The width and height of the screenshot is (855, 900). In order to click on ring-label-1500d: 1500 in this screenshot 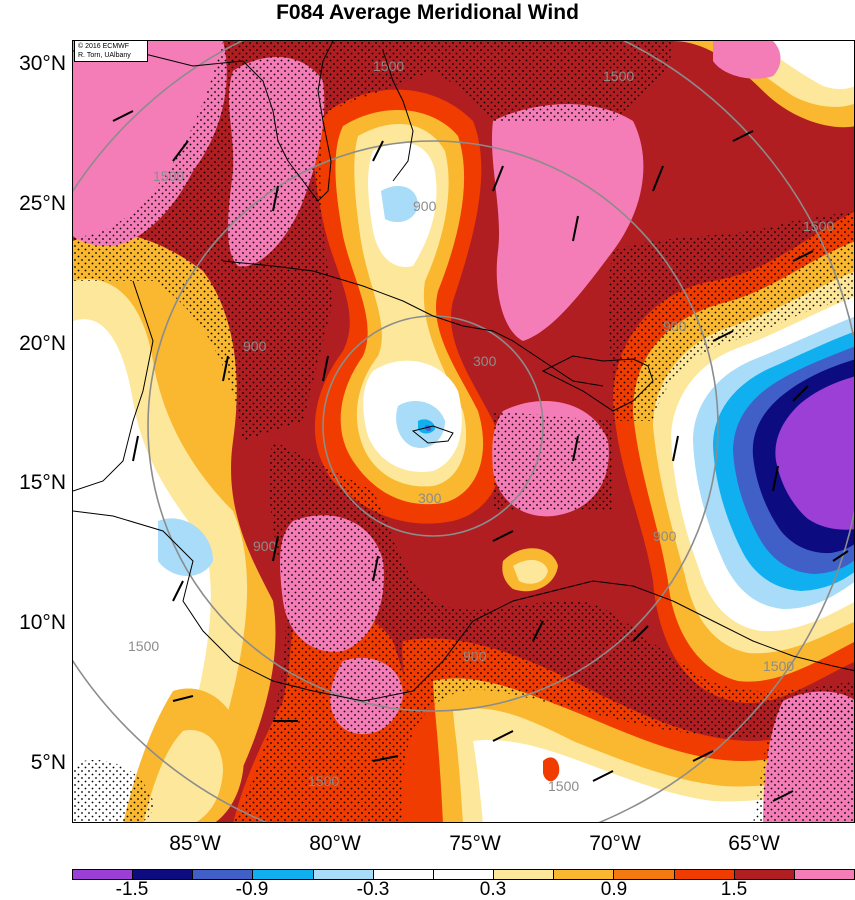, I will do `click(168, 176)`.